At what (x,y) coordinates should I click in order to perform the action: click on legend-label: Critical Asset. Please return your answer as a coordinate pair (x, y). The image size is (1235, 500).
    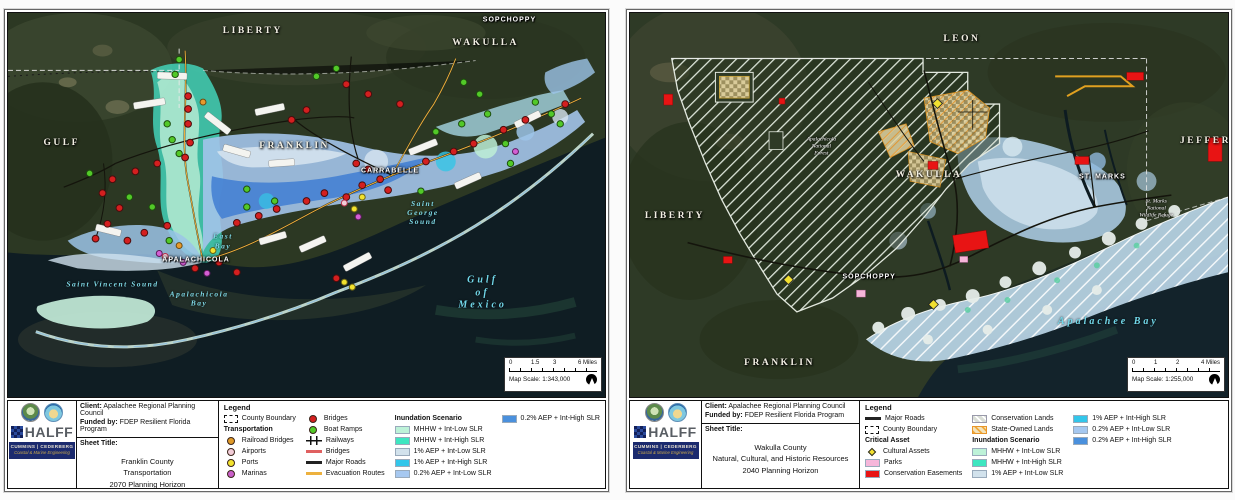
    Looking at the image, I should click on (887, 440).